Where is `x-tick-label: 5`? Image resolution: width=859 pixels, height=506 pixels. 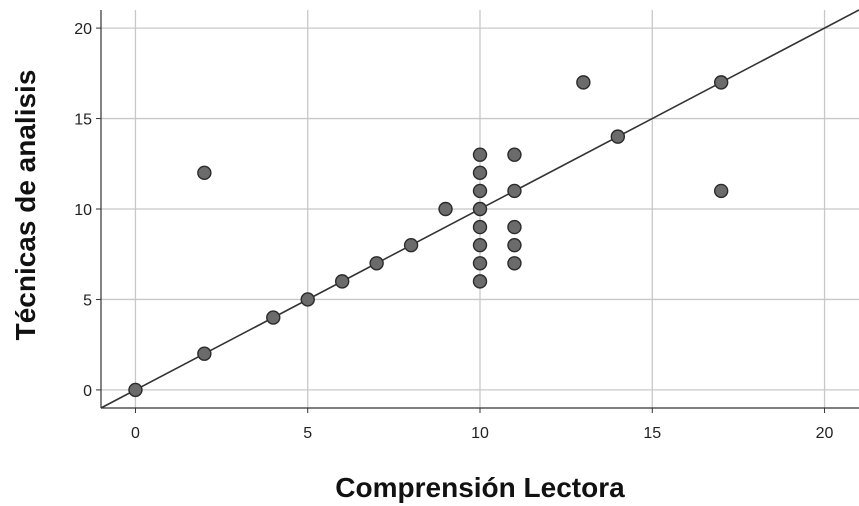 x-tick-label: 5 is located at coordinates (307, 433).